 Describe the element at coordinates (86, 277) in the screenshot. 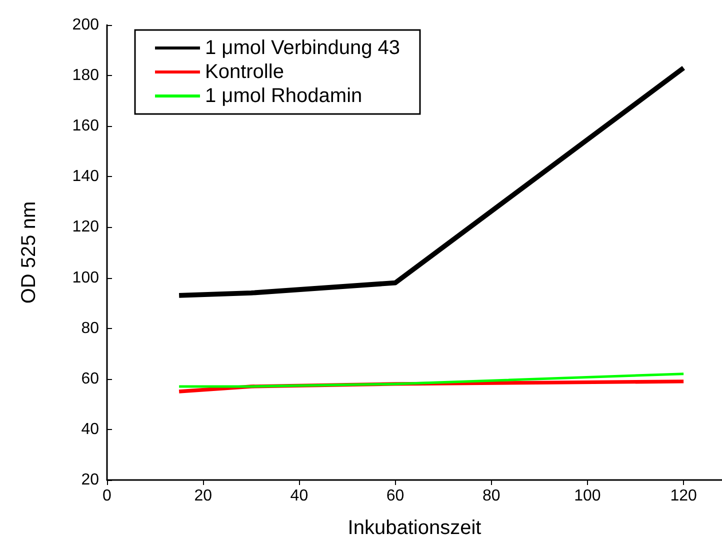

I see `y-tick-label: 100` at that location.